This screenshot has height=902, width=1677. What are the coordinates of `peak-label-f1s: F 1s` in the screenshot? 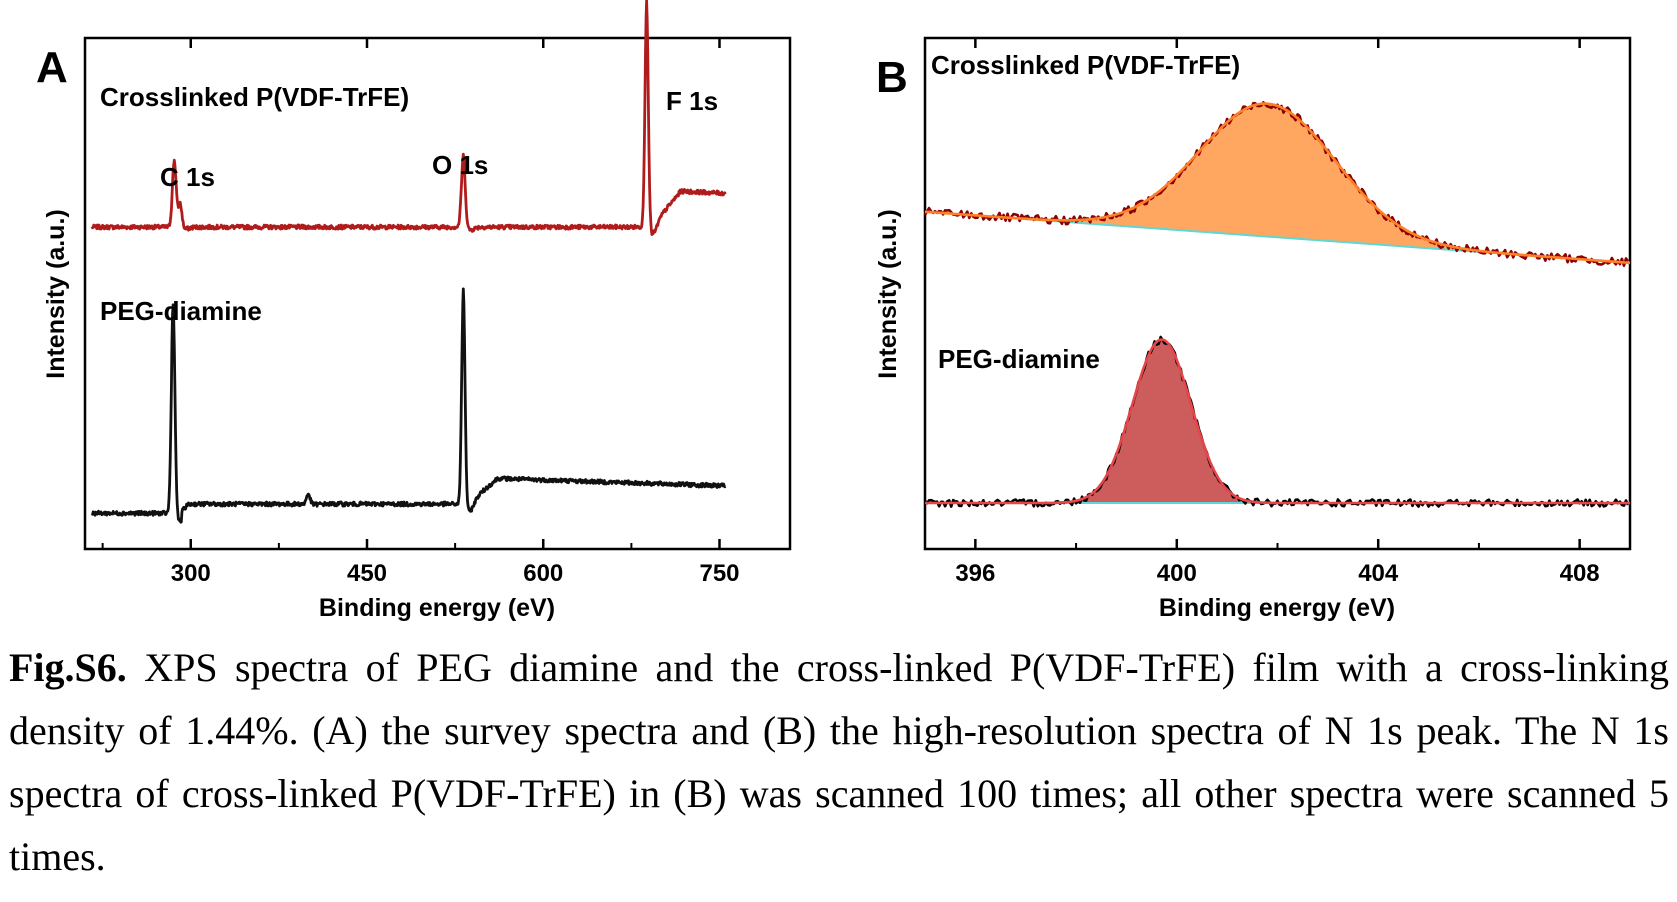 It's located at (692, 101).